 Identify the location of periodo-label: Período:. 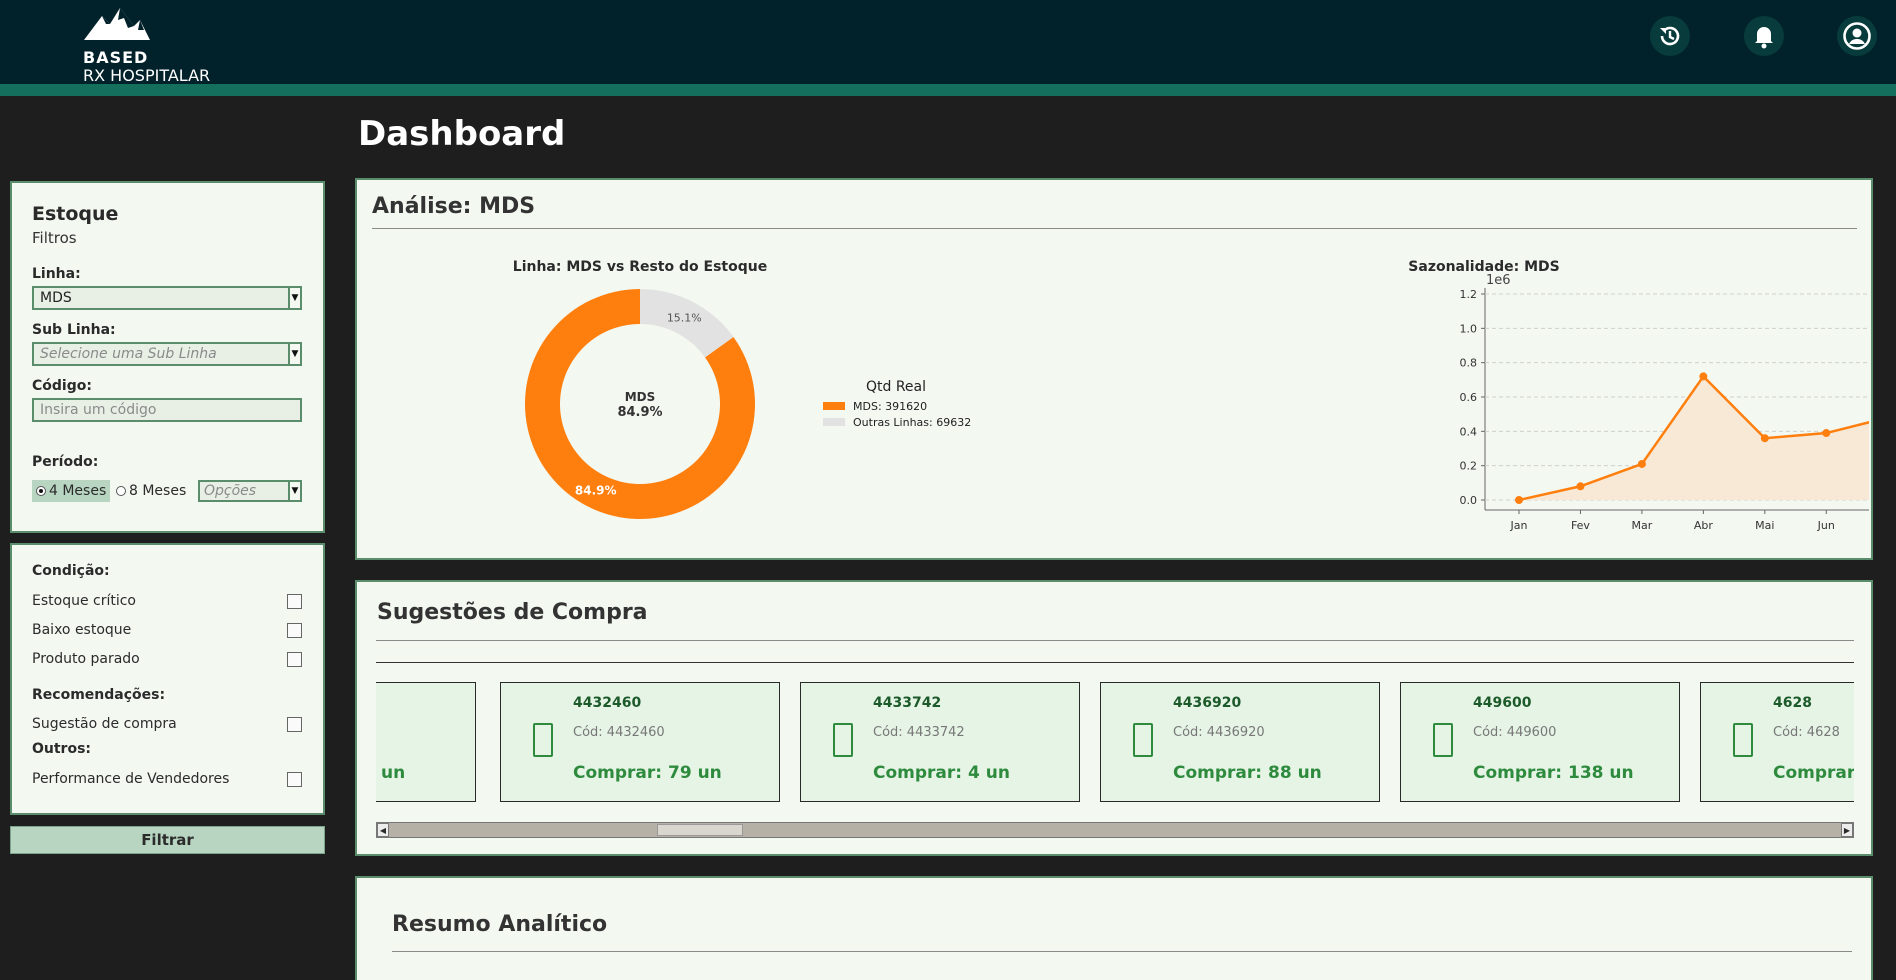
(65, 462).